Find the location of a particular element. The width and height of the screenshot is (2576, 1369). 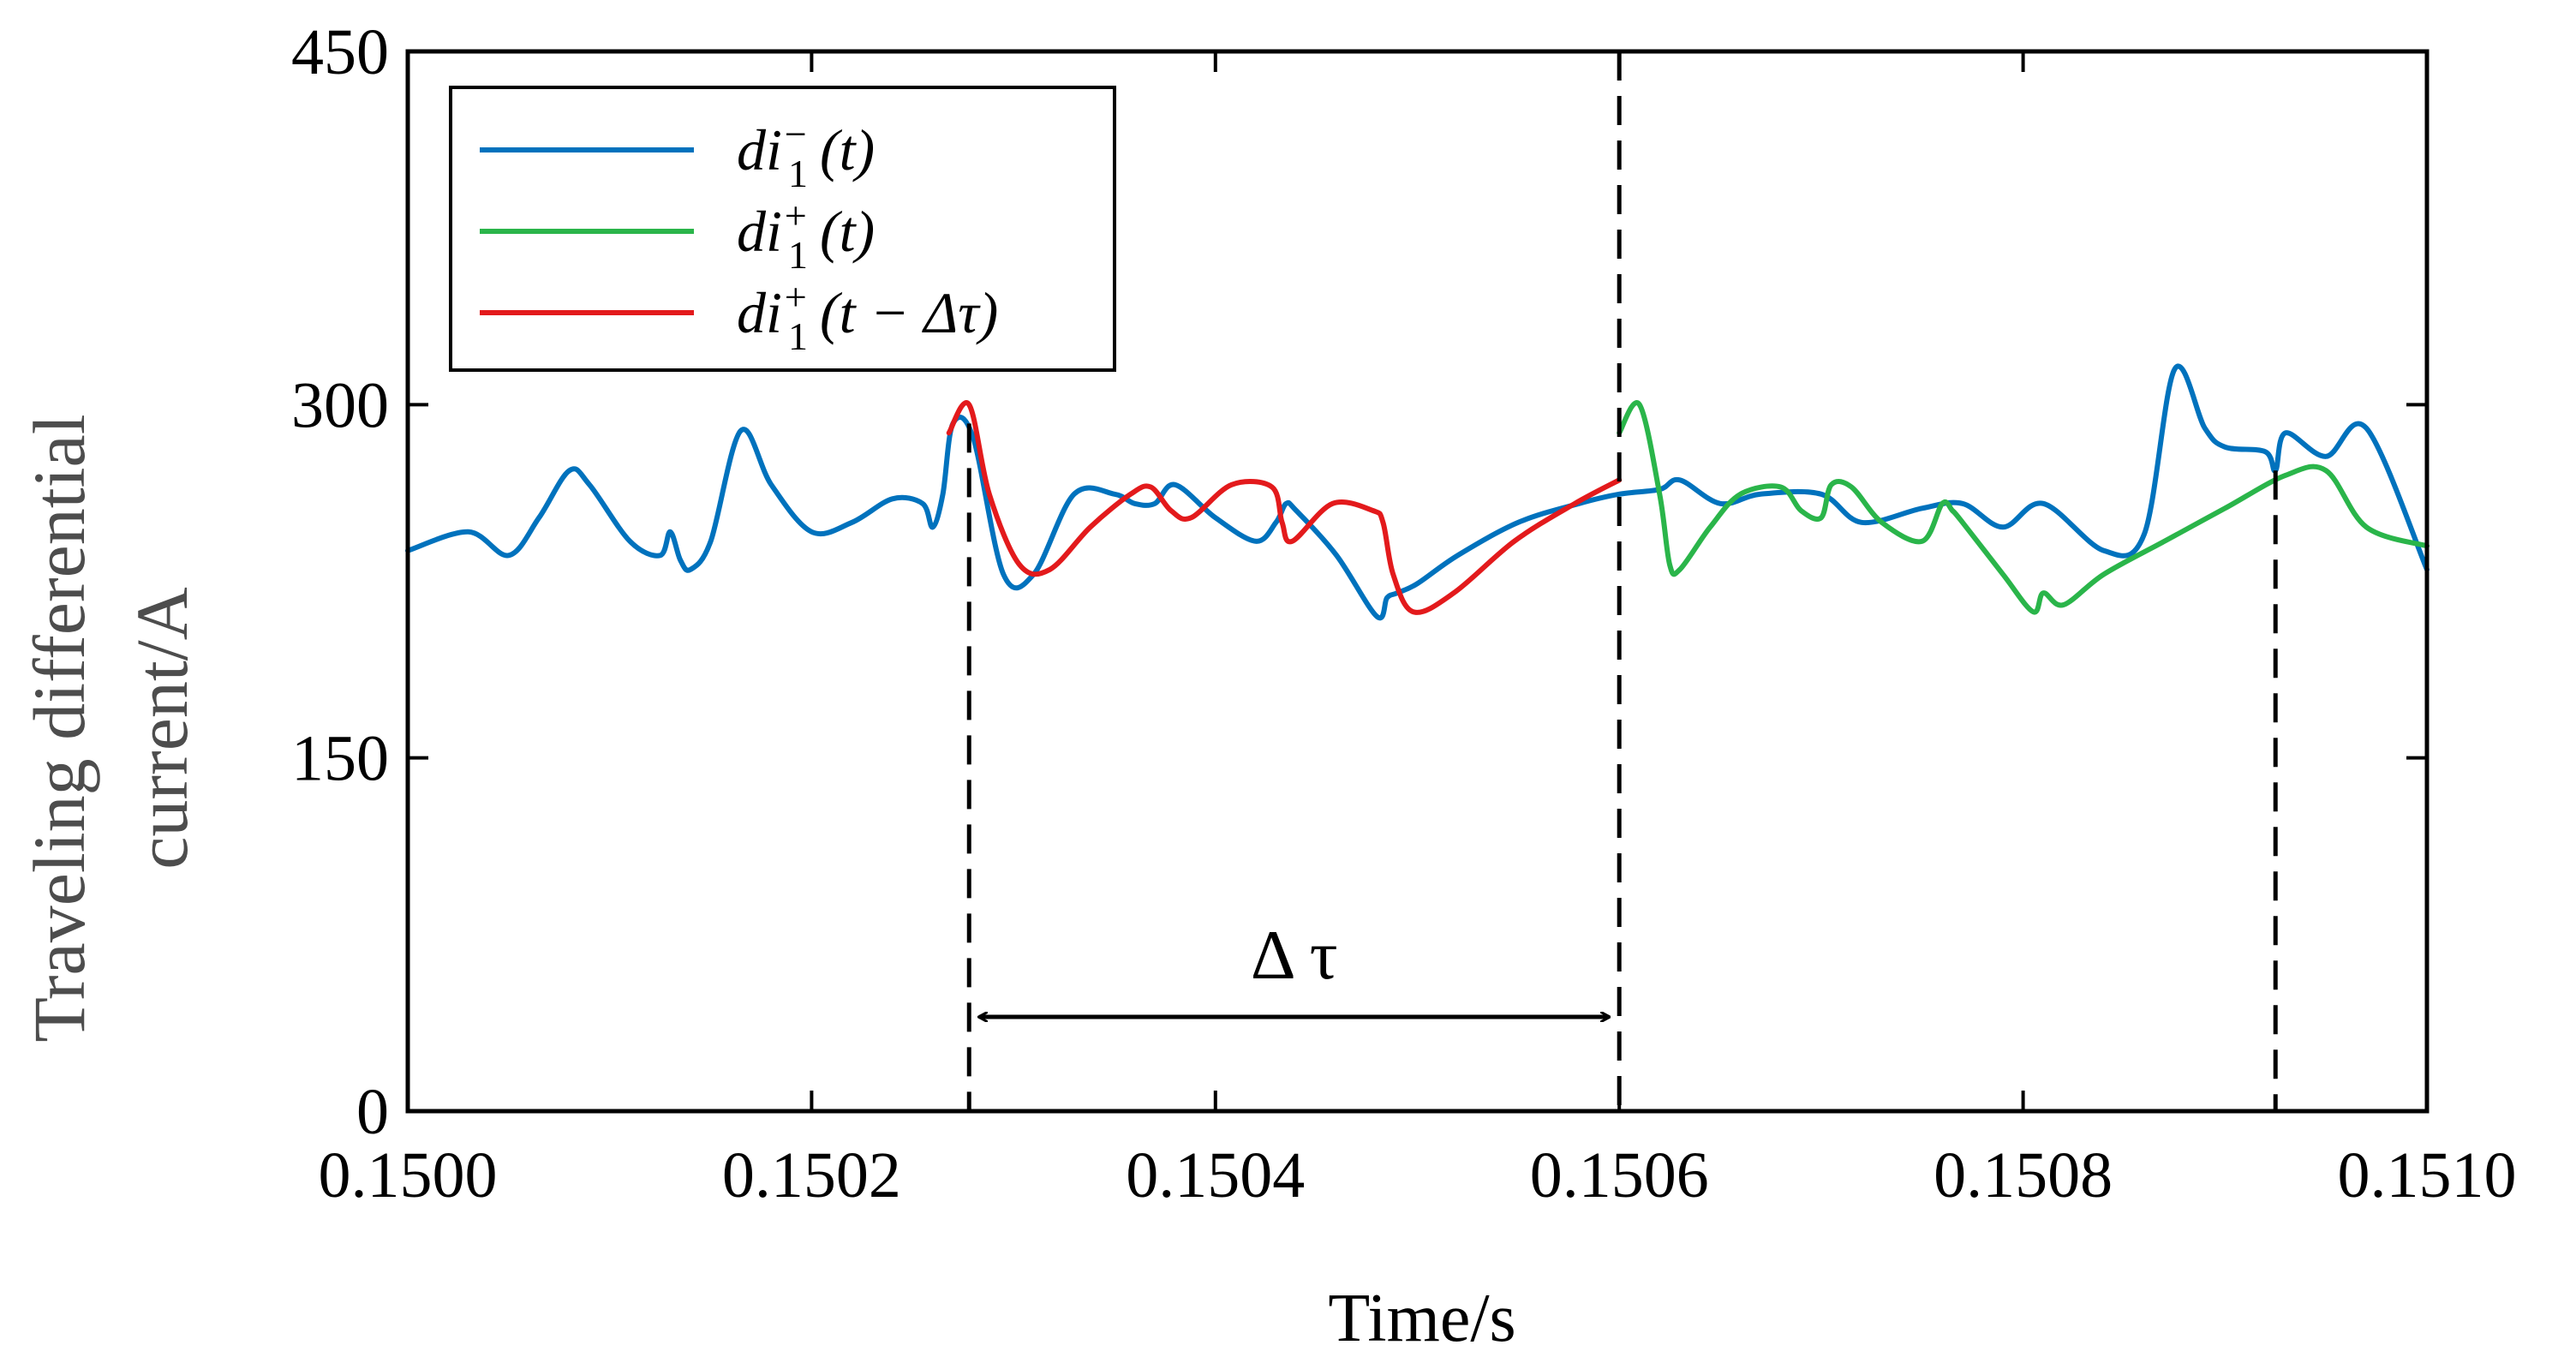

legend: di− 1 (t) di+ 1 (t) di+ 1 (t − Δτ) is located at coordinates (783, 229).